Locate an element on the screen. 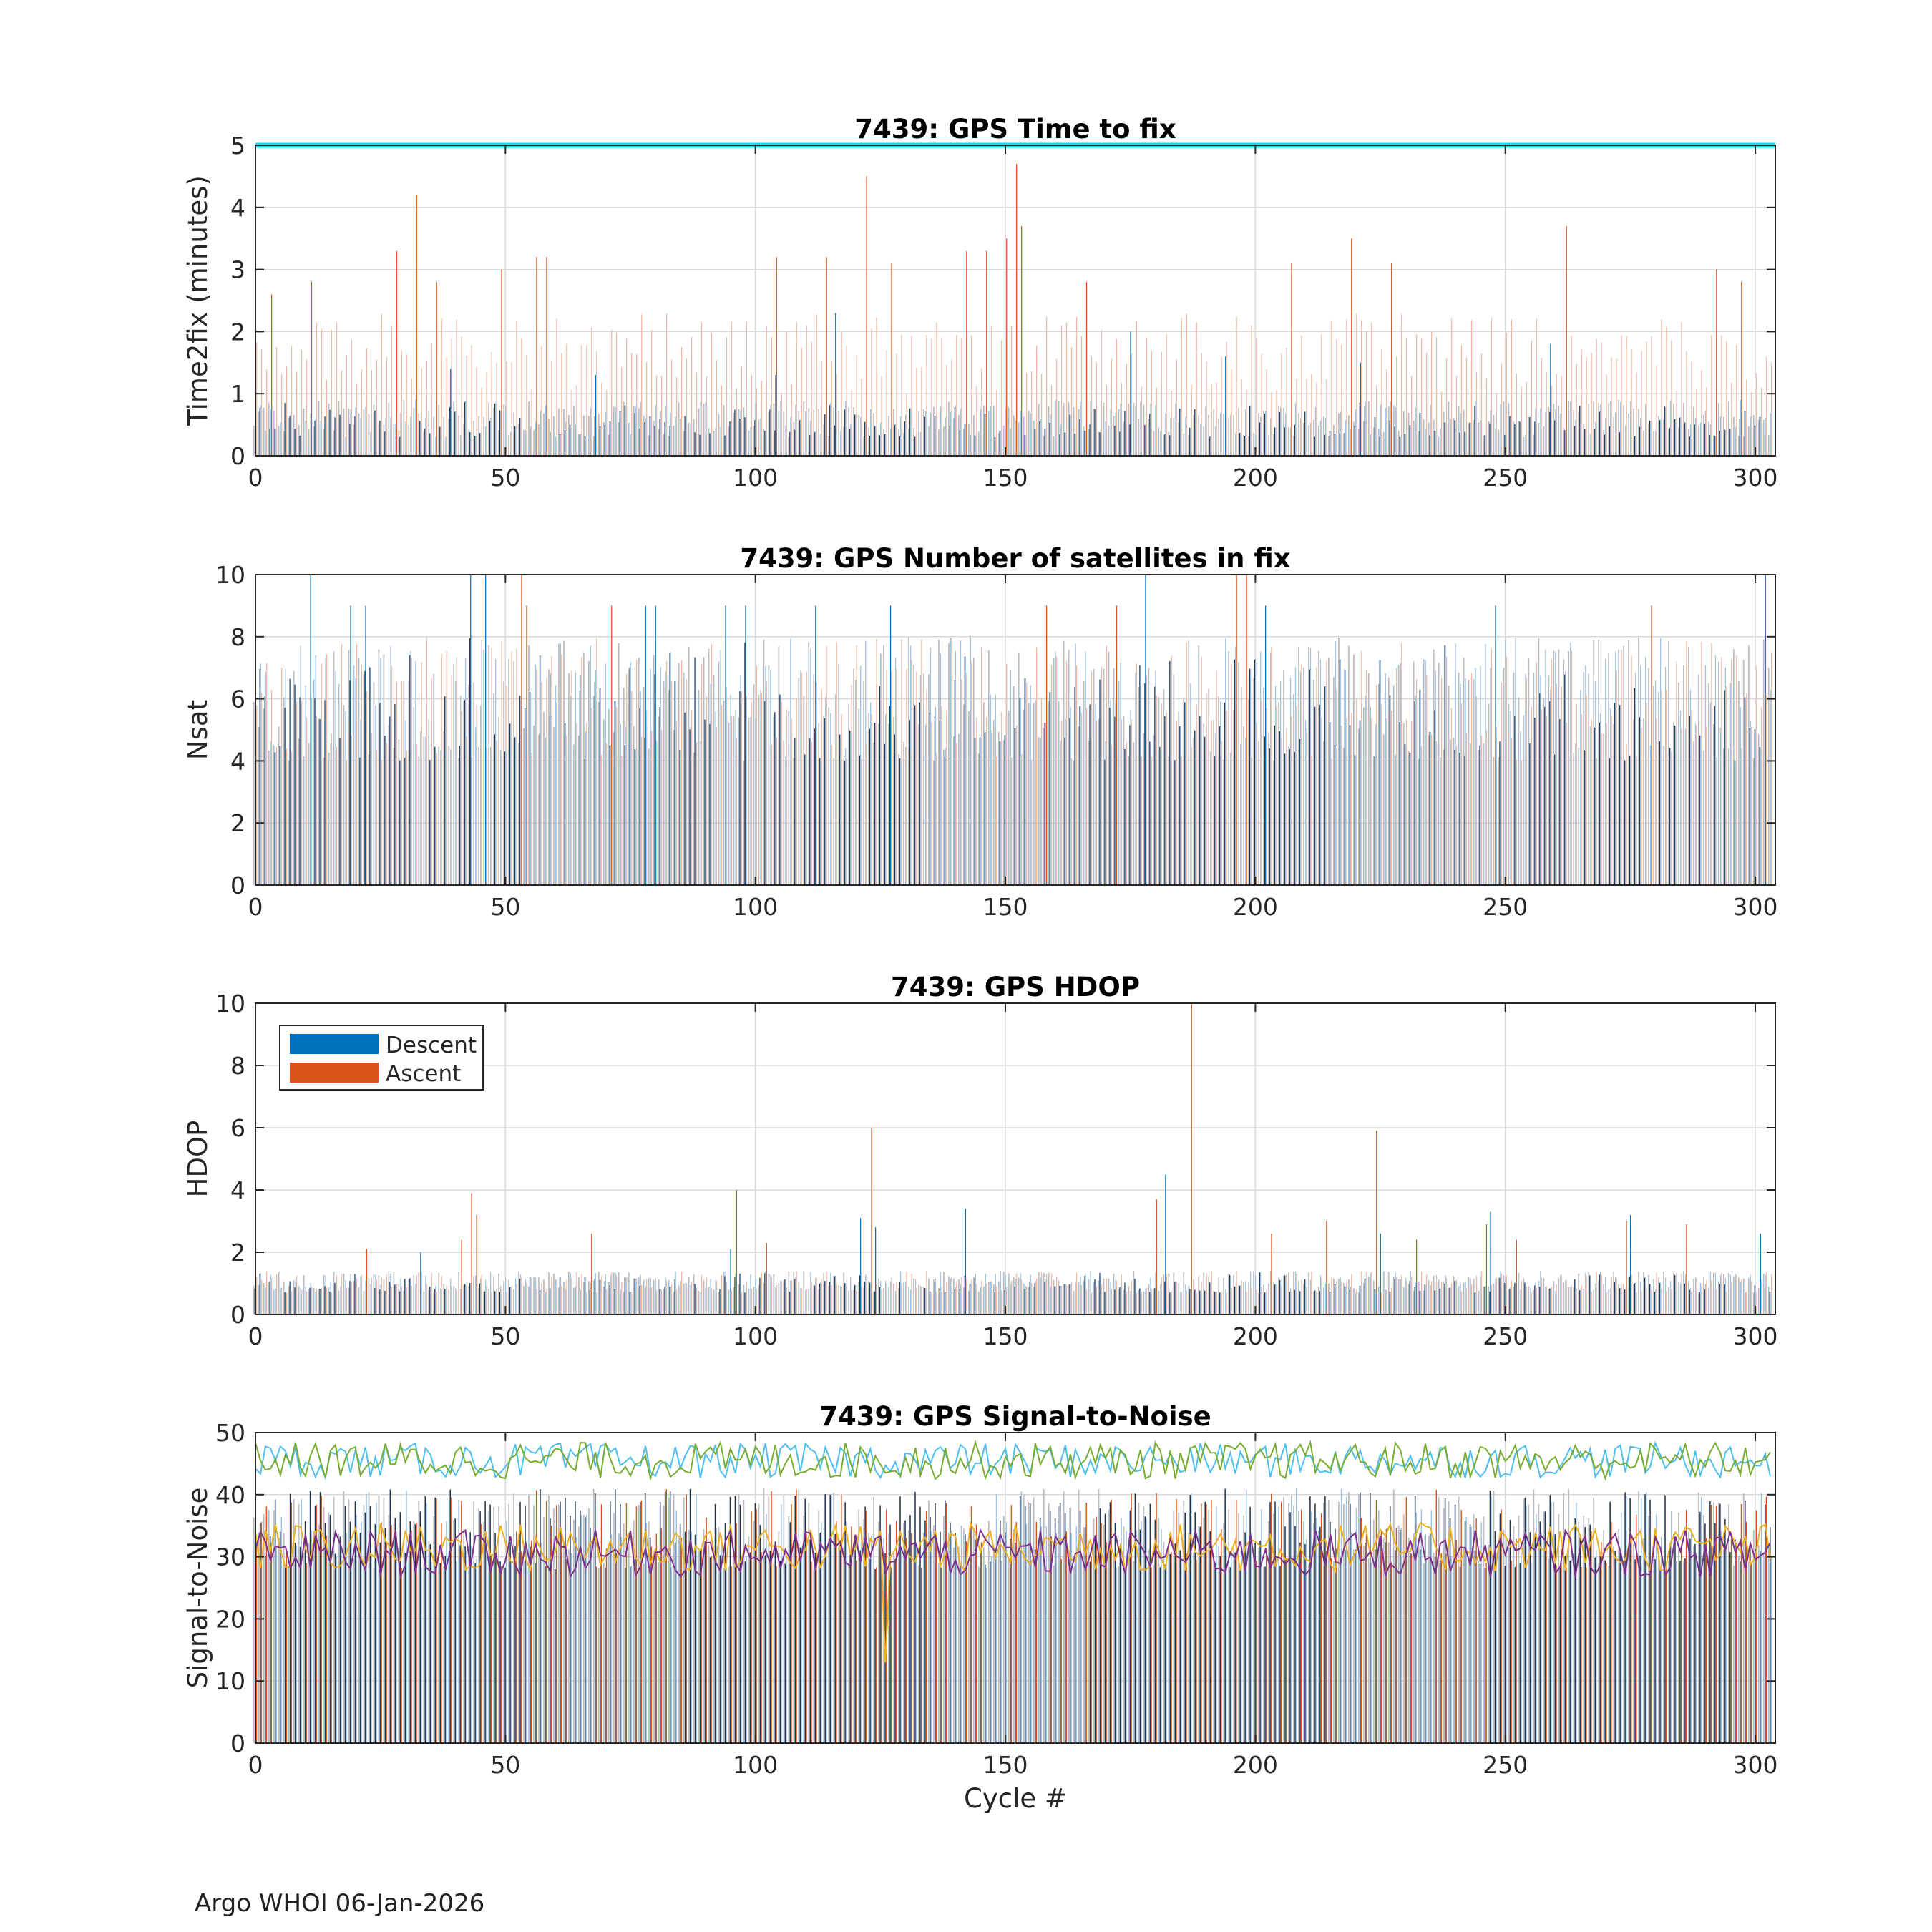 Image resolution: width=1932 pixels, height=1932 pixels. snr-xtick-label: 300 is located at coordinates (1755, 1765).